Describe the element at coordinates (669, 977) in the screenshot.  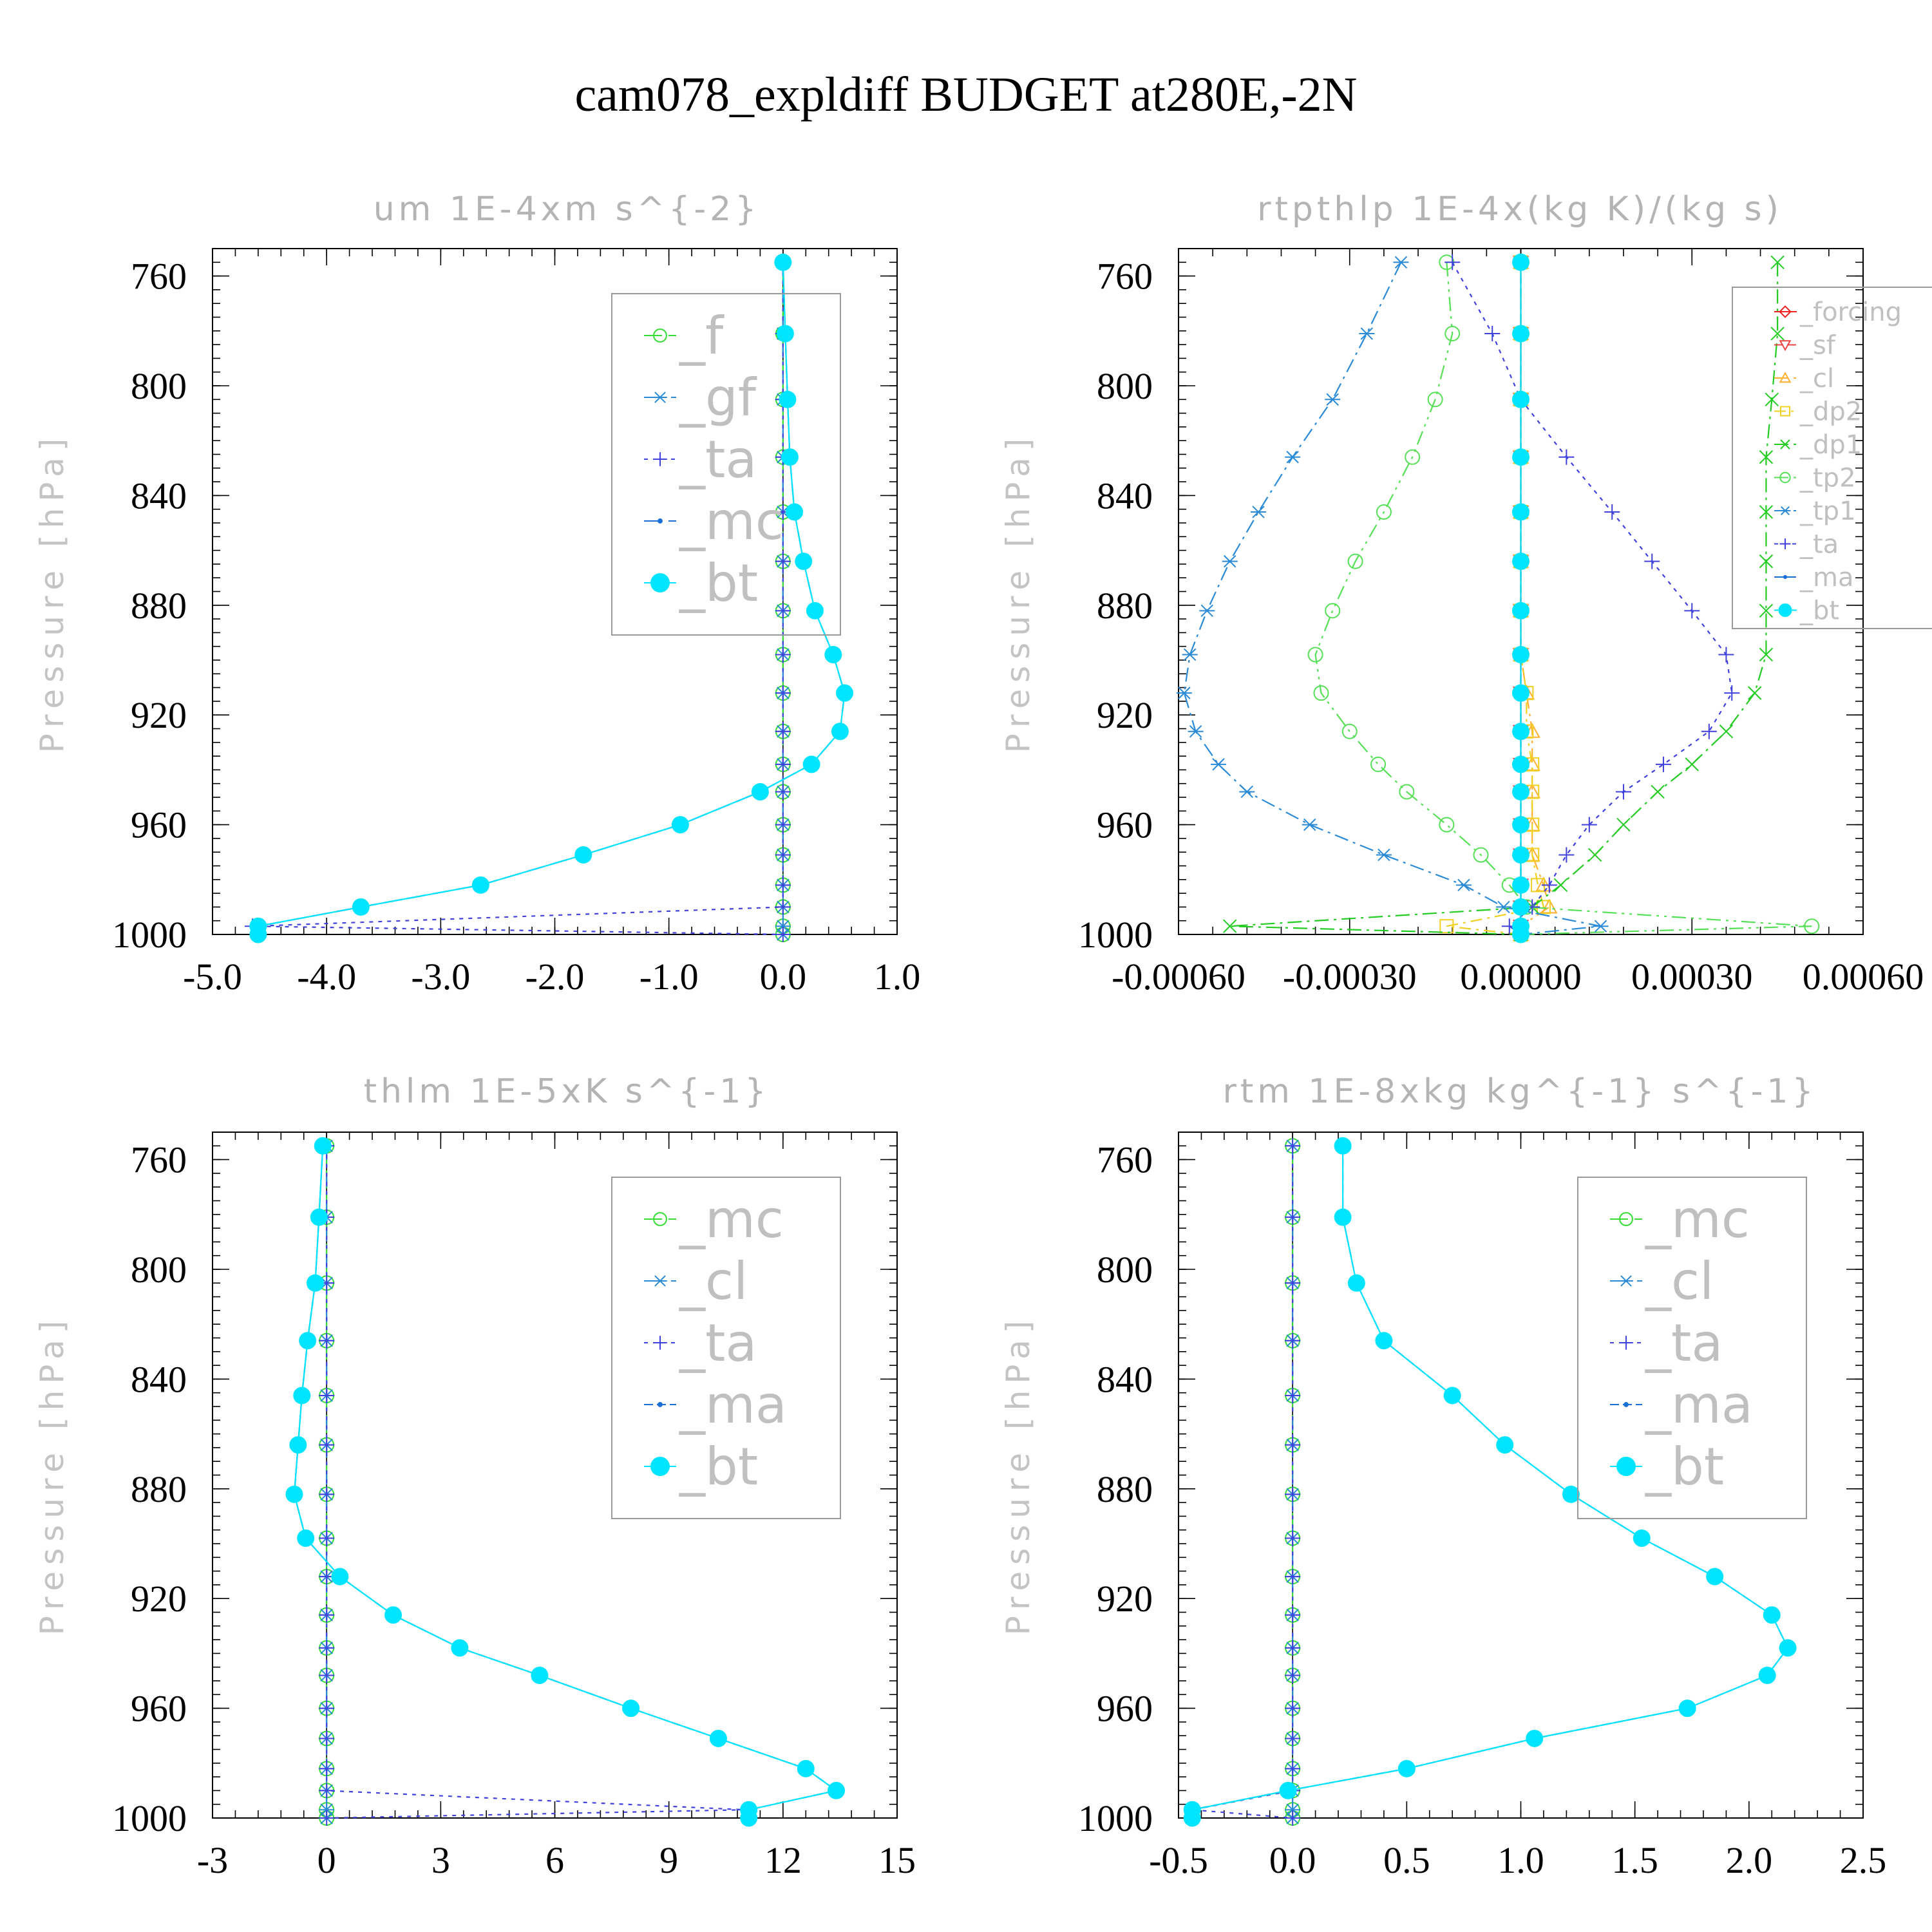
I see `x-tick-label: -1.0` at that location.